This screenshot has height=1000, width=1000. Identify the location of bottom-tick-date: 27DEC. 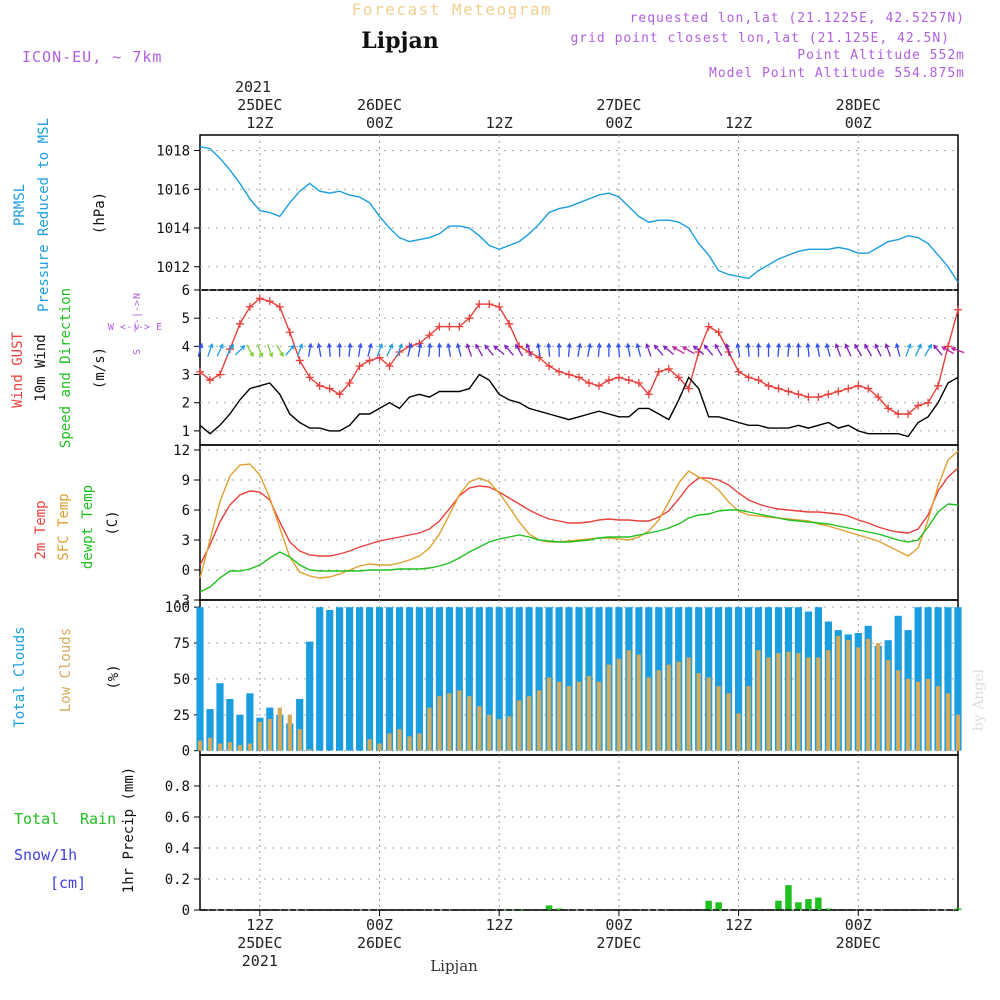
(618, 943).